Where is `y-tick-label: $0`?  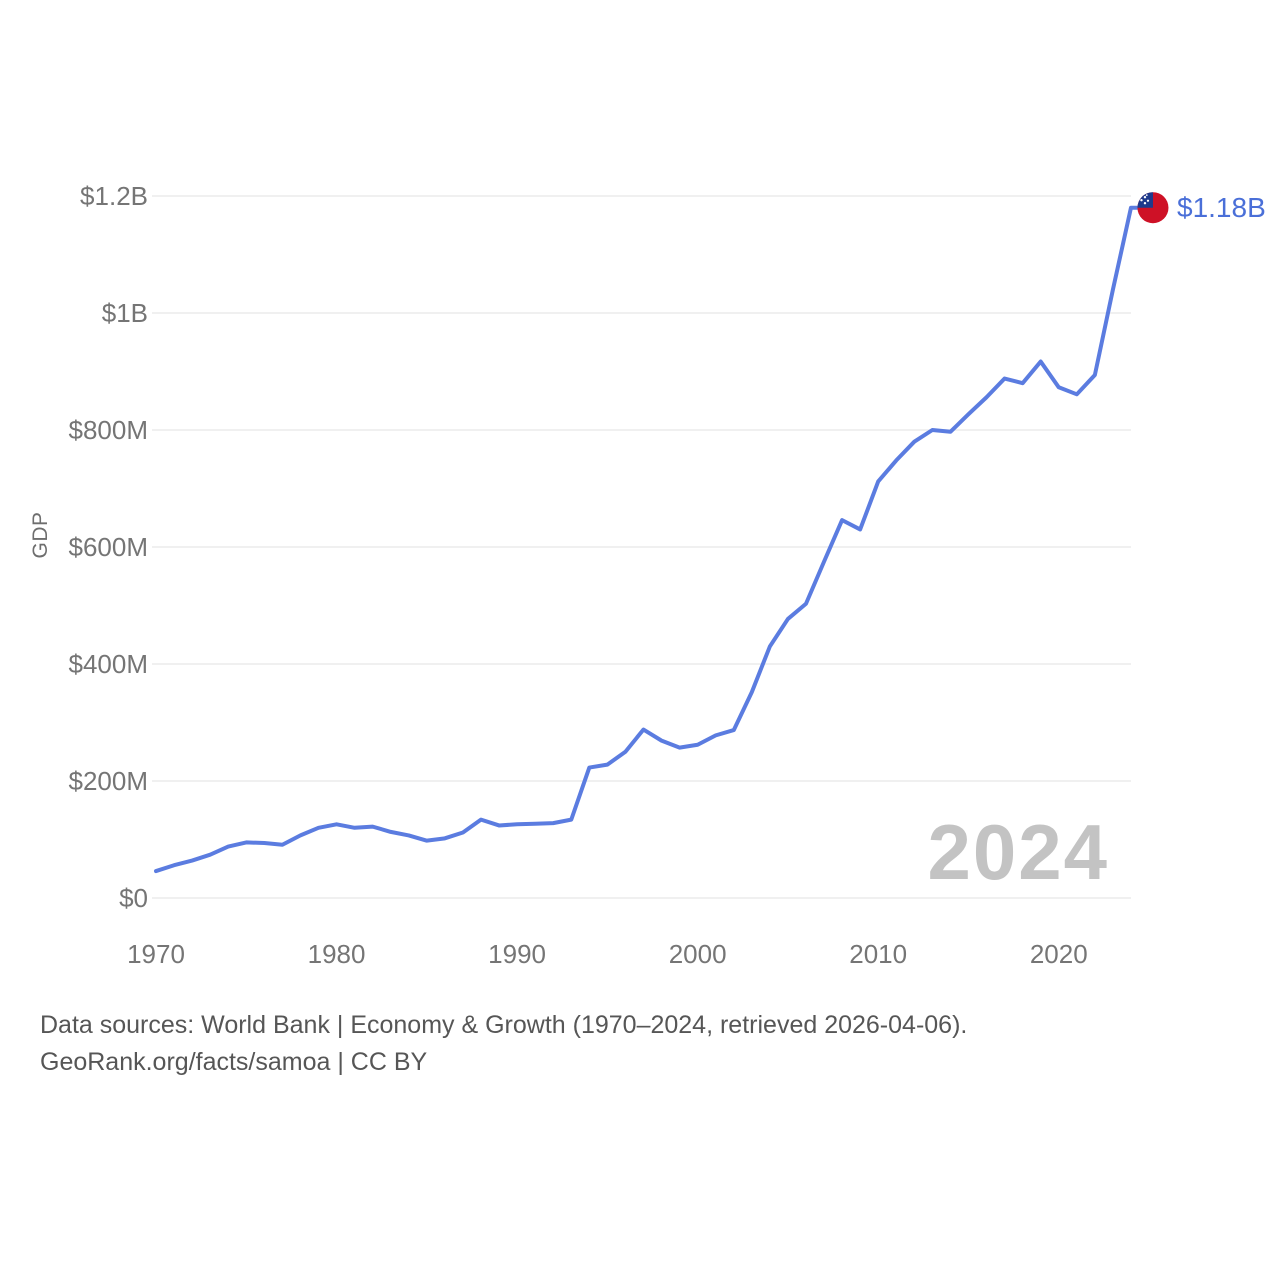 y-tick-label: $0 is located at coordinates (133, 898).